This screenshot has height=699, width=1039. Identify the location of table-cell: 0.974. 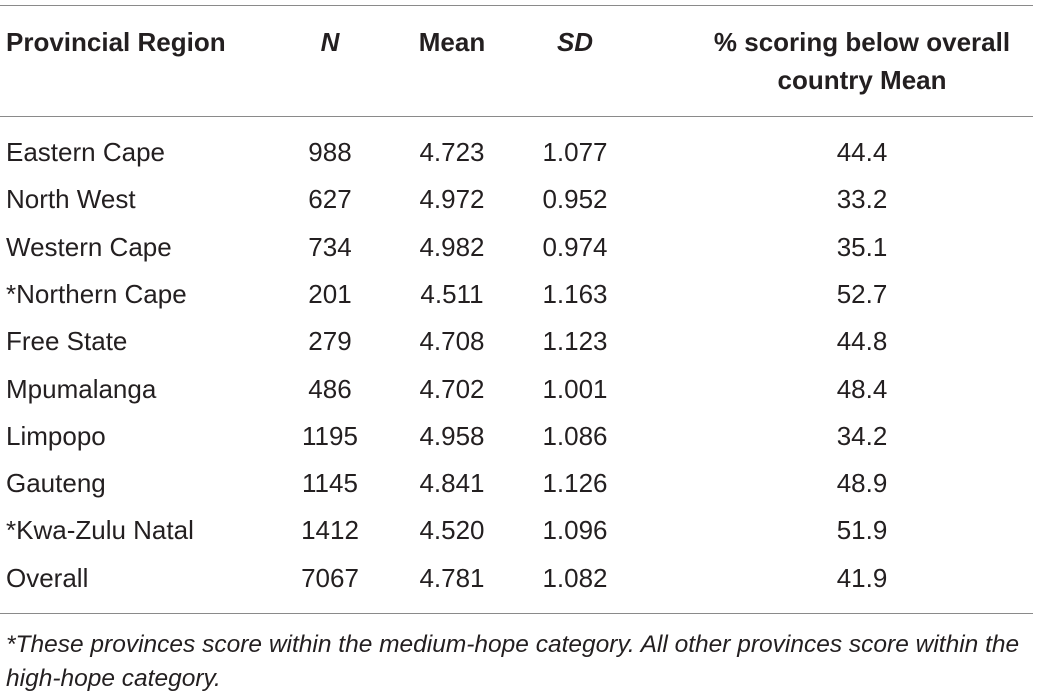
(575, 246).